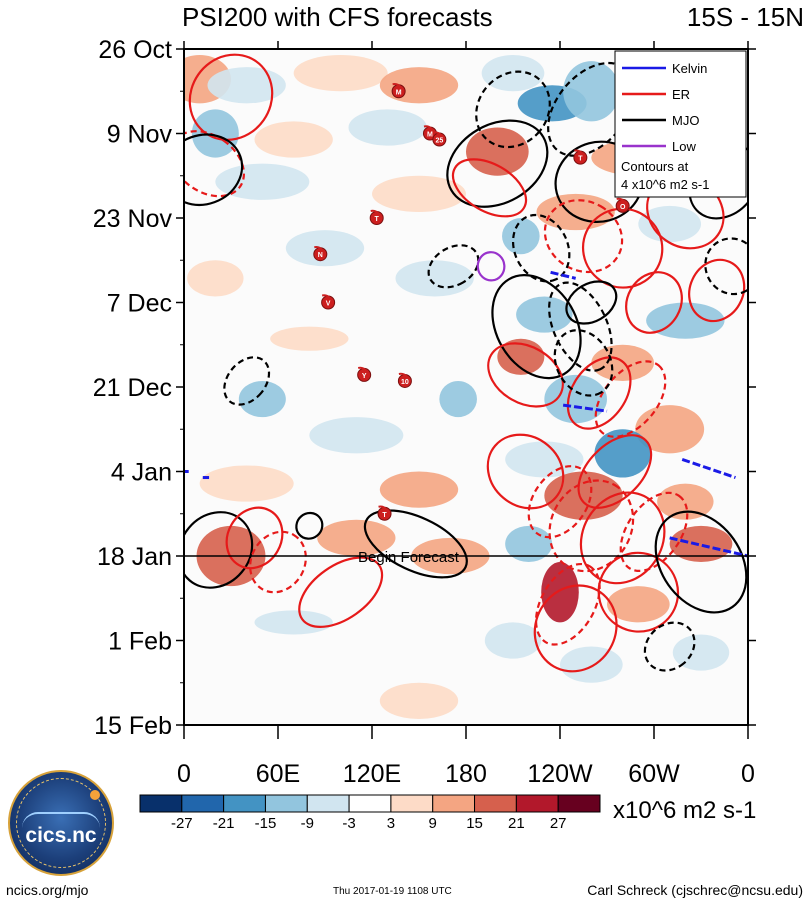 The height and width of the screenshot is (907, 809). Describe the element at coordinates (623, 207) in the screenshot. I see `storm-label: O` at that location.